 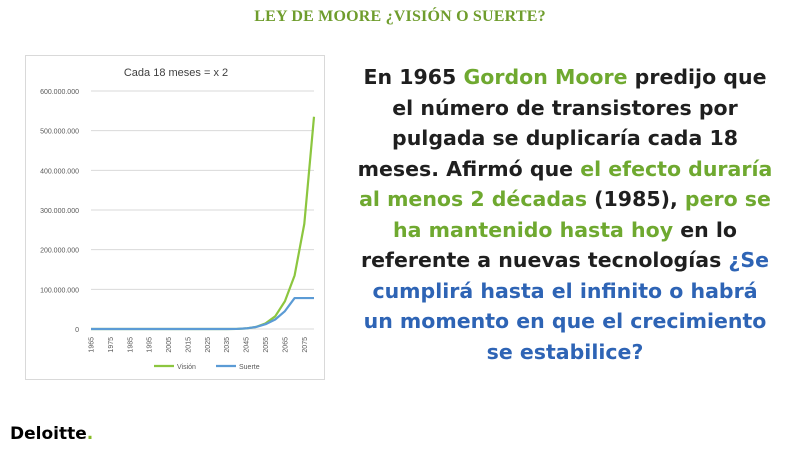 I want to click on y-tick-label: 600.000.000, so click(x=59, y=92).